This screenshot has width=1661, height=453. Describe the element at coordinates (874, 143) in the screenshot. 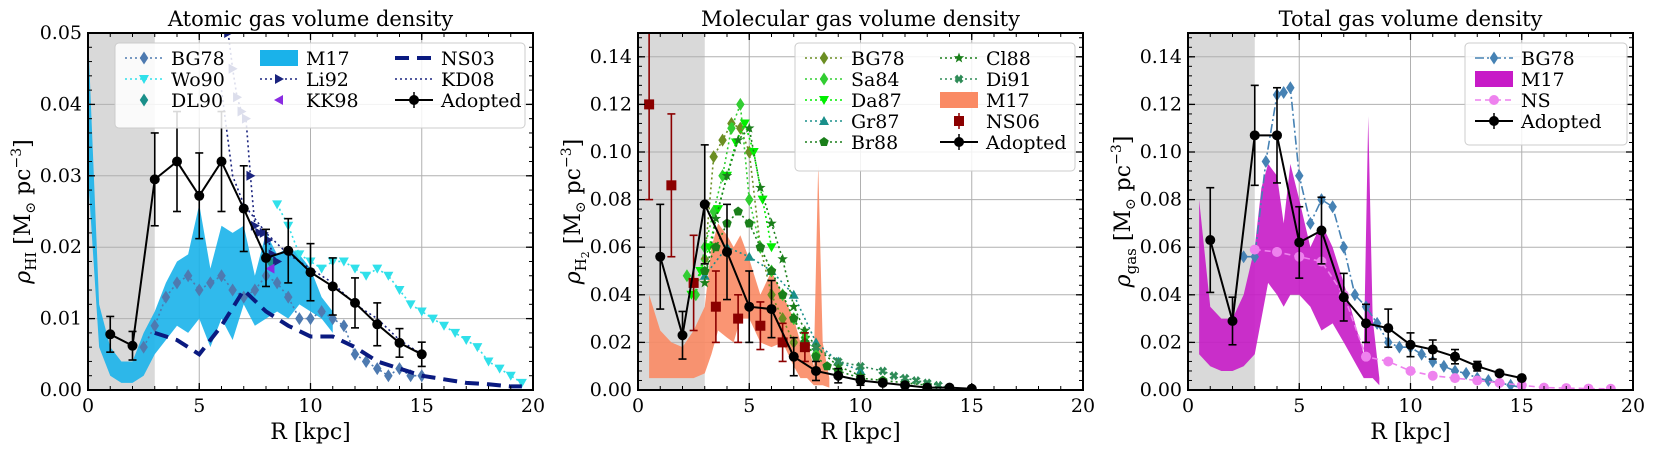

I see `legend-label: Br88` at that location.